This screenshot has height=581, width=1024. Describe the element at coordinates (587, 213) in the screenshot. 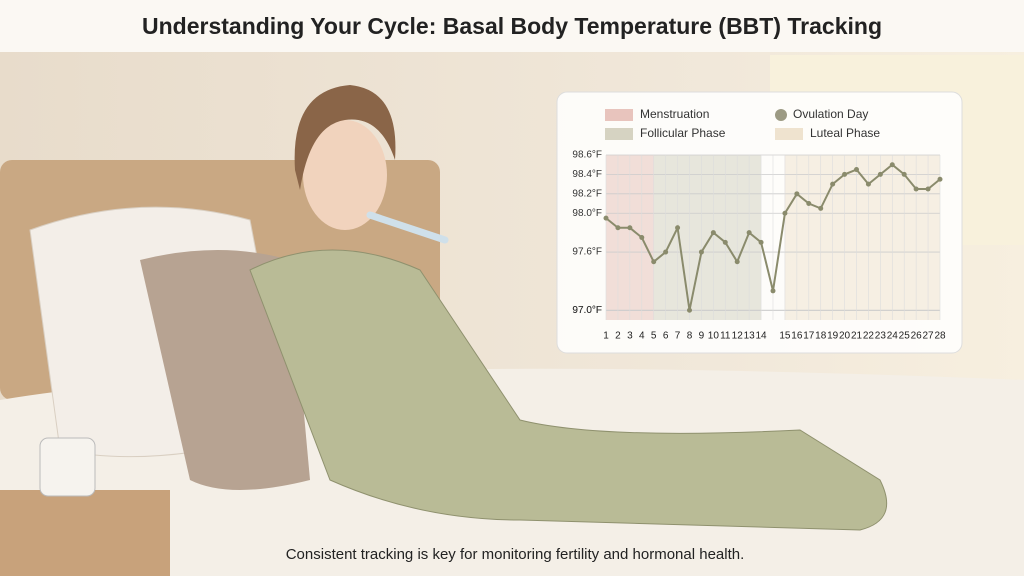

I see `y-tick-label: 98.0°F` at that location.